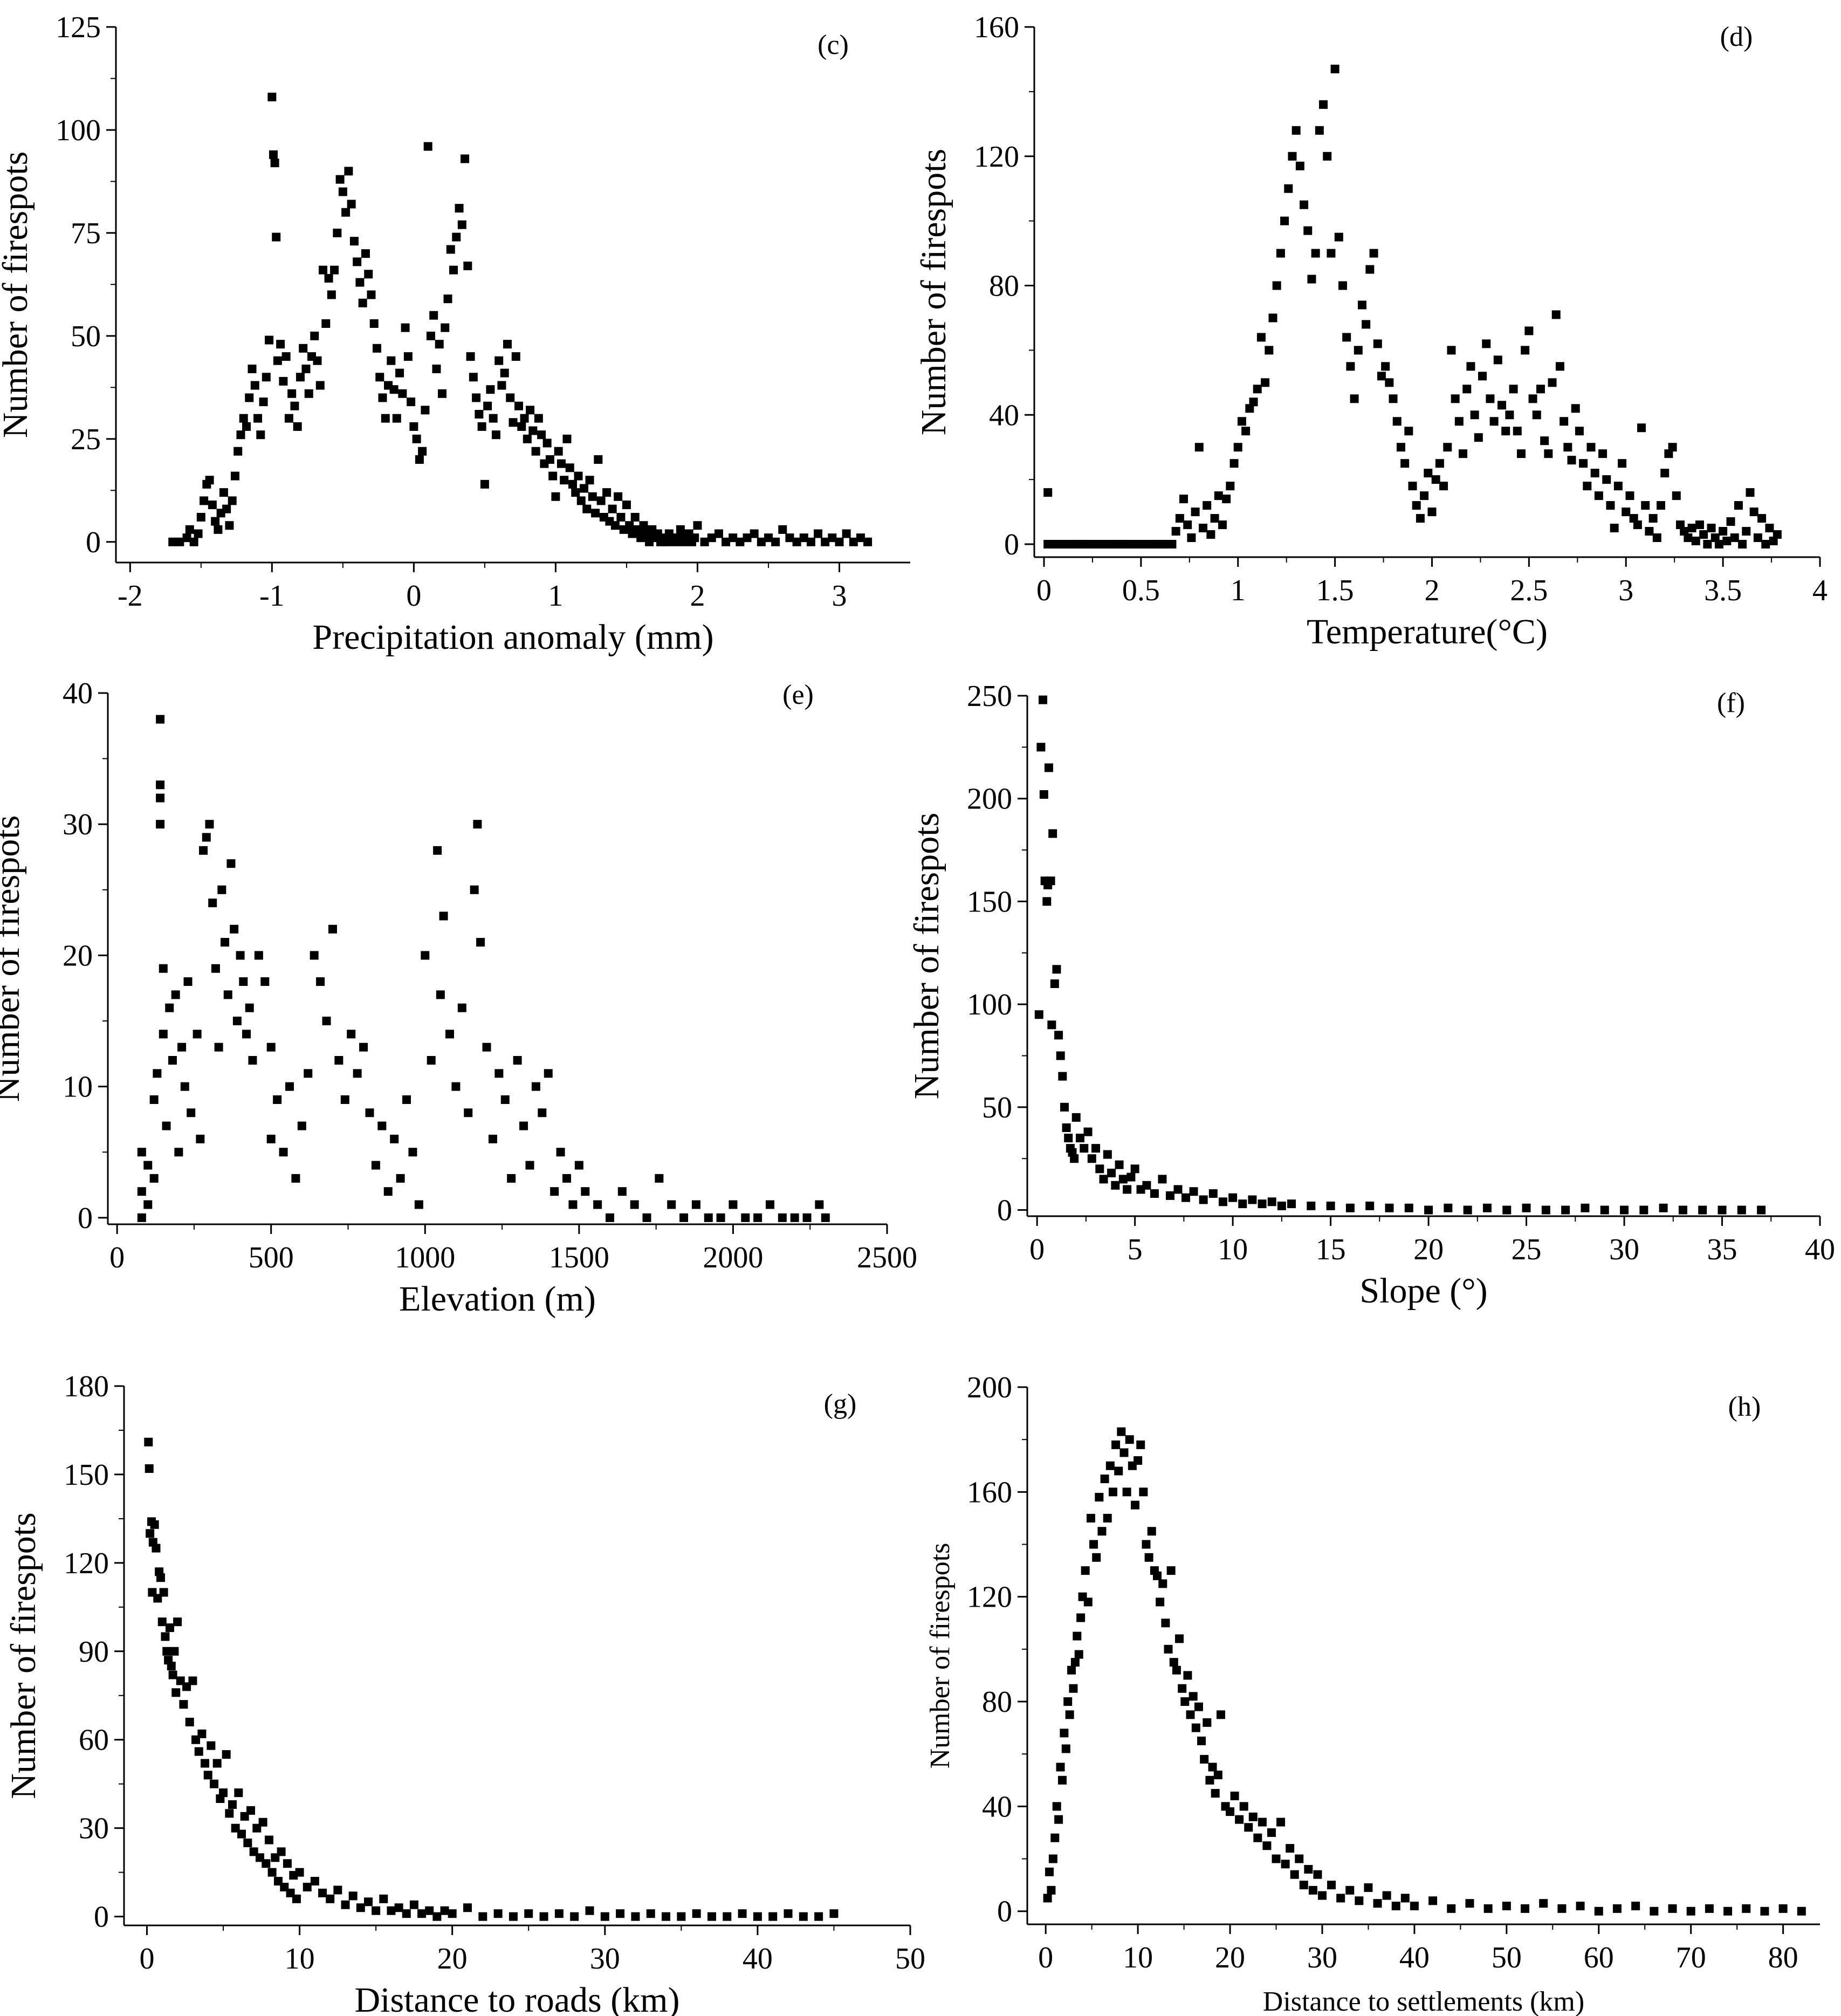 Image resolution: width=1841 pixels, height=2016 pixels. I want to click on x-tick-label: 20, so click(1428, 1249).